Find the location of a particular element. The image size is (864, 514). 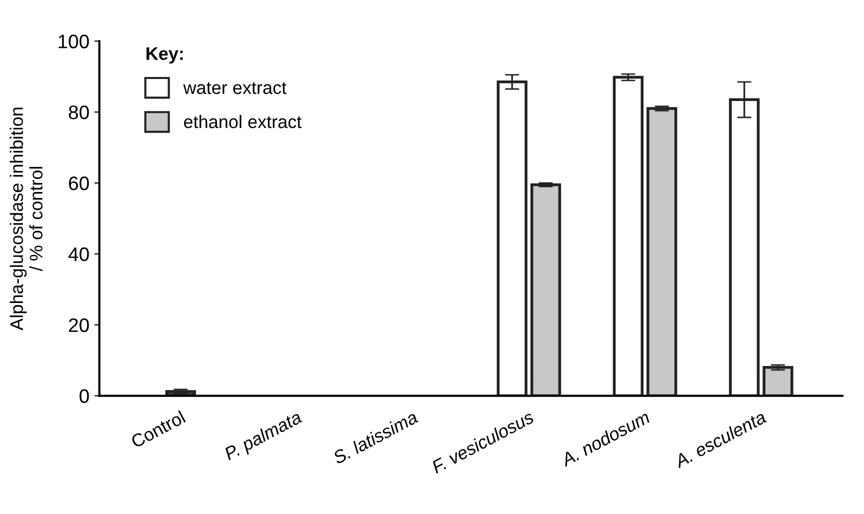

y-tick-label: 100 is located at coordinates (73, 41).